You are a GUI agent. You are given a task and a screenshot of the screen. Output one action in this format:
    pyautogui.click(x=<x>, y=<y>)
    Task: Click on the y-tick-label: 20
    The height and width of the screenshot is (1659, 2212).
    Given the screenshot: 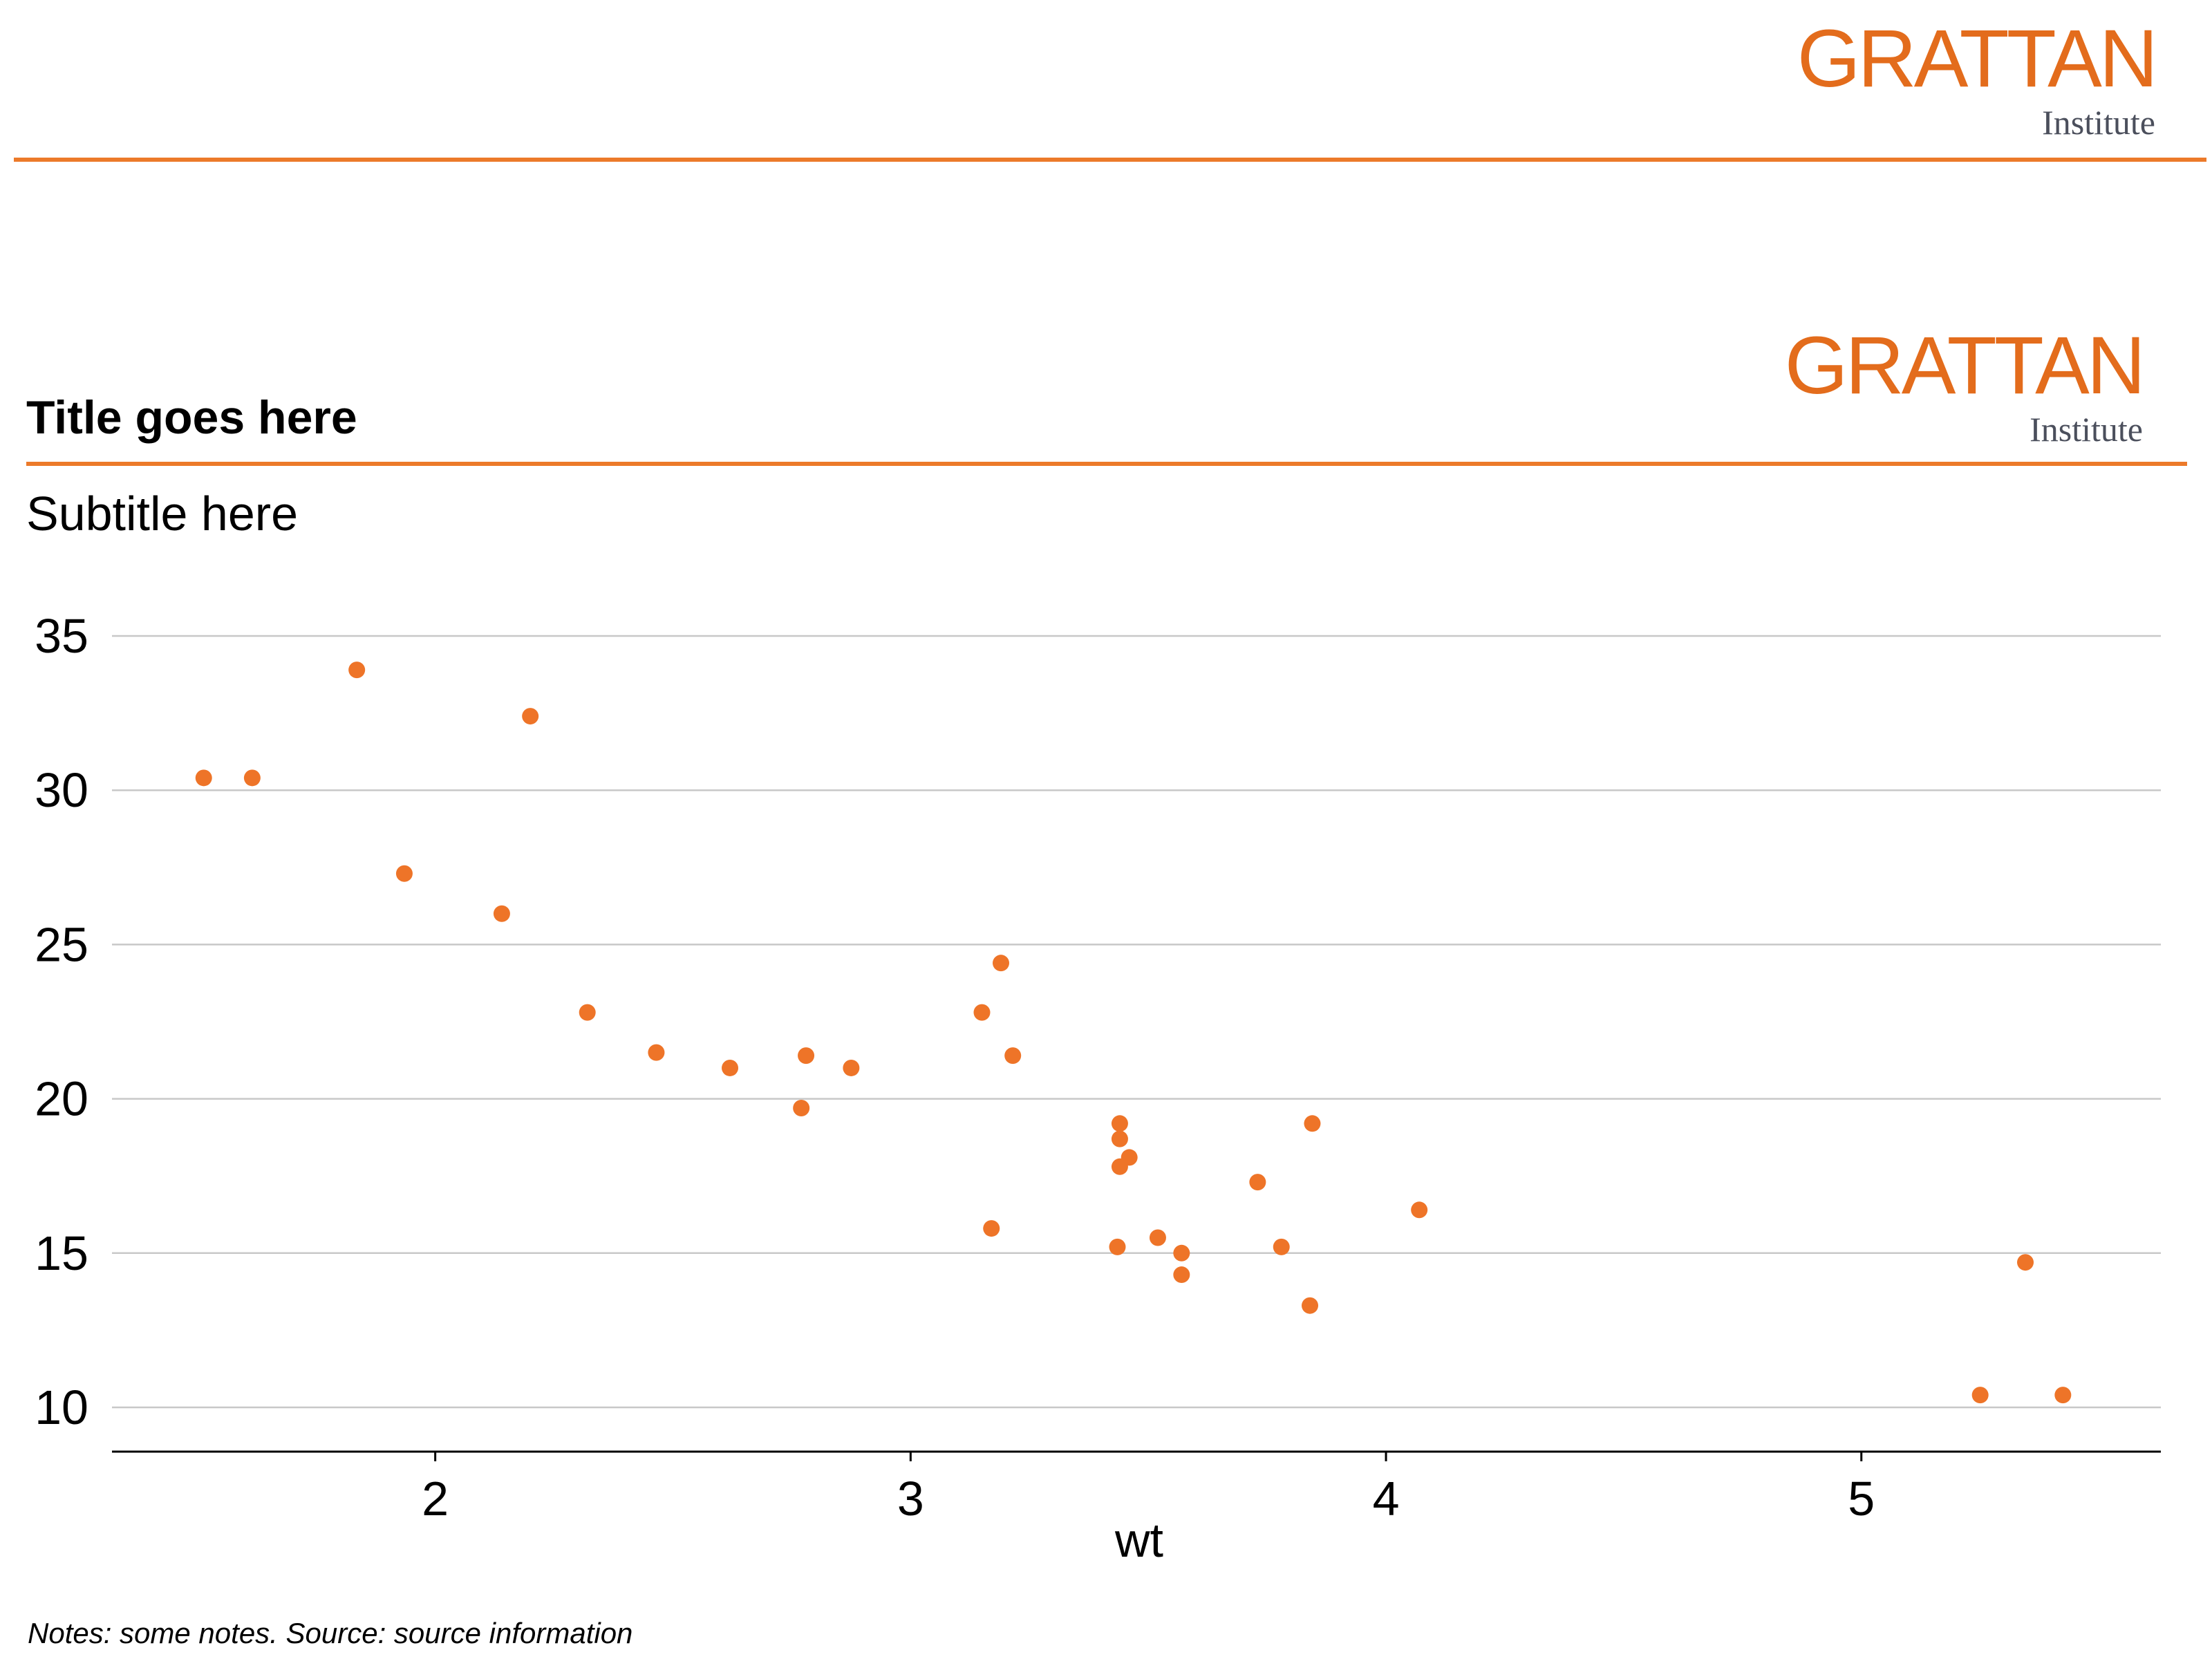 What is the action you would take?
    pyautogui.click(x=61, y=1099)
    